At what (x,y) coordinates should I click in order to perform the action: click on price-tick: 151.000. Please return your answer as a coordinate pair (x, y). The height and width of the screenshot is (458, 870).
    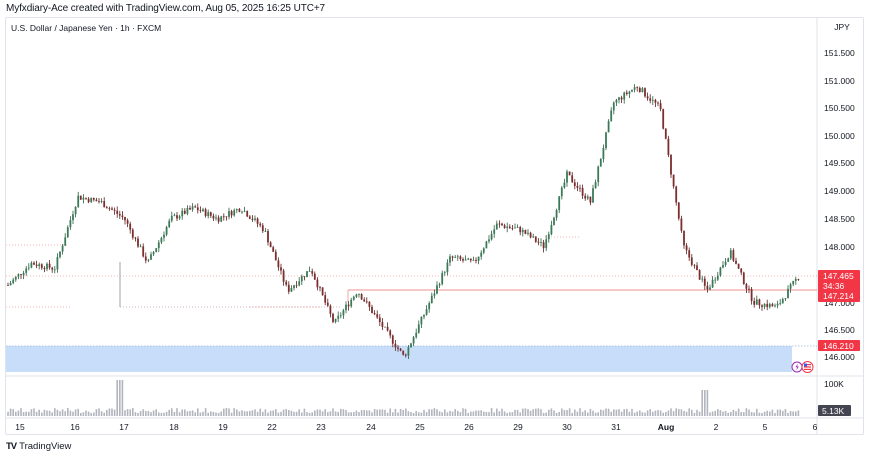
    Looking at the image, I should click on (839, 81).